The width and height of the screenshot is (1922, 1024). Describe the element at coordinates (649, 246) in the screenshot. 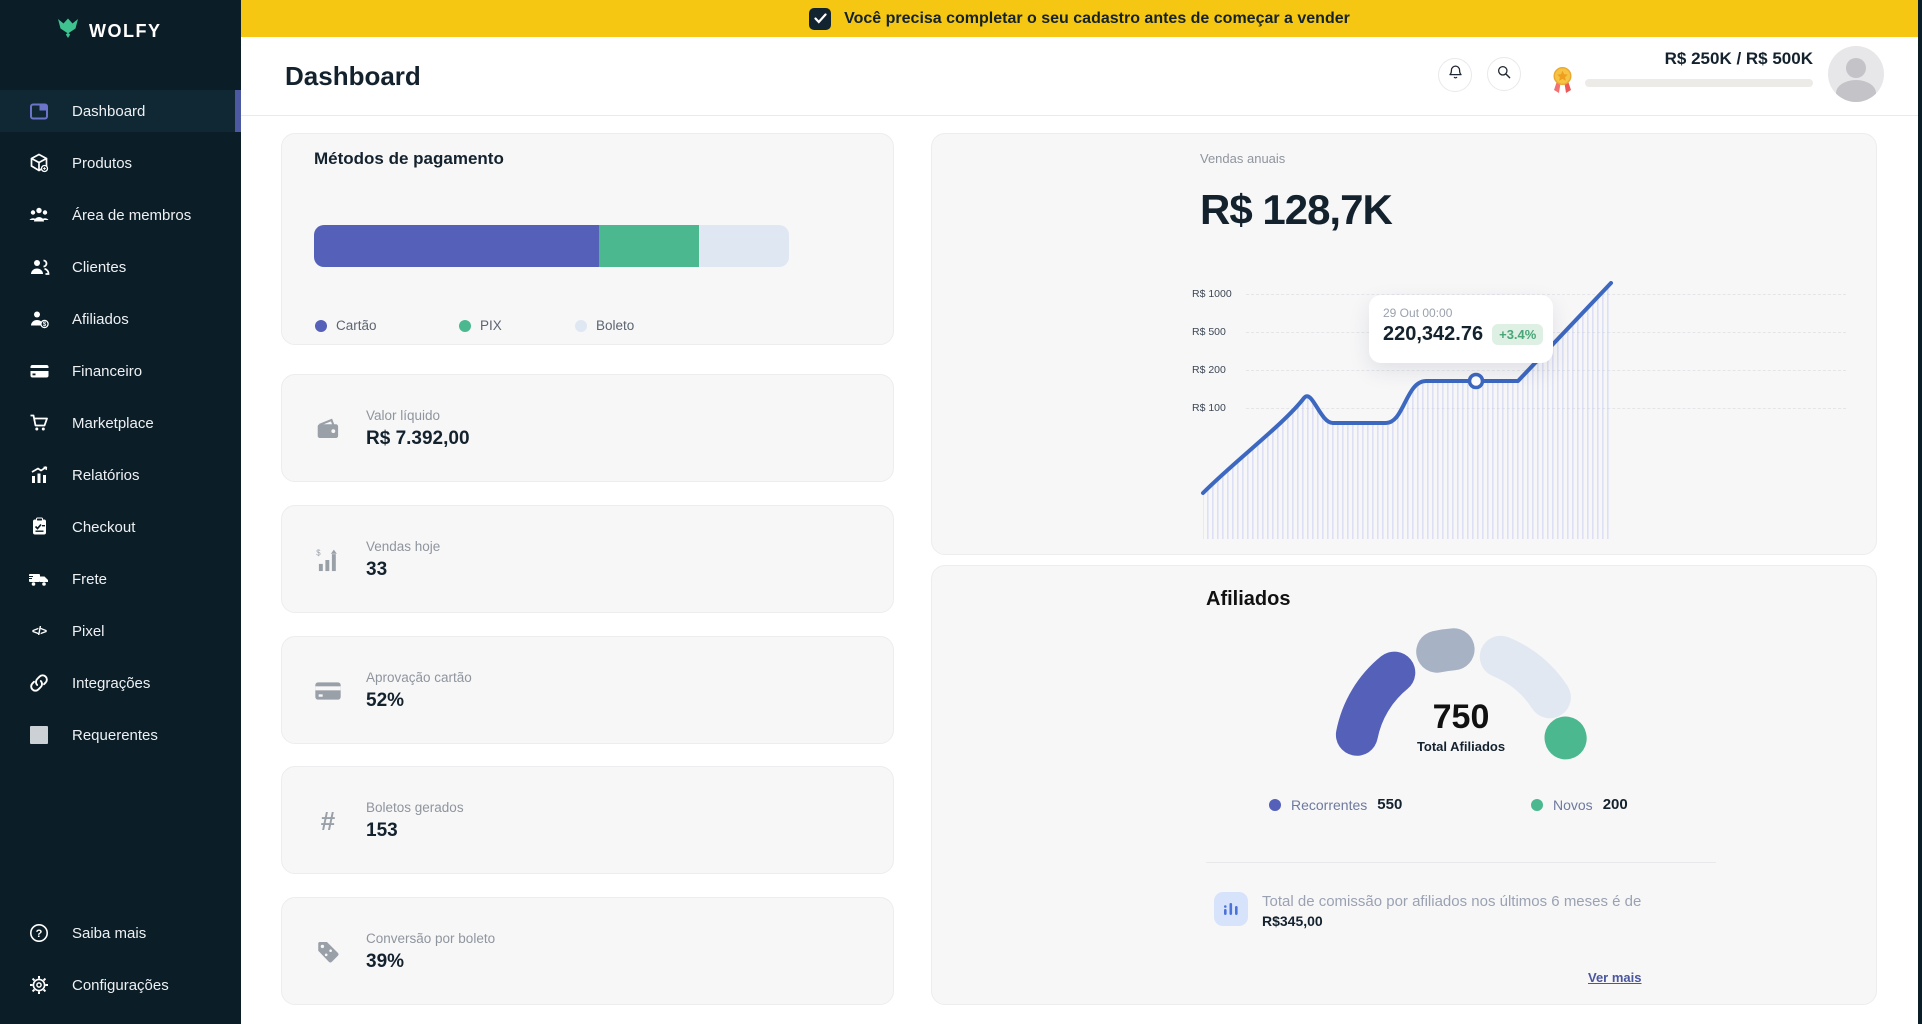

I see `bar-segment-pix` at that location.